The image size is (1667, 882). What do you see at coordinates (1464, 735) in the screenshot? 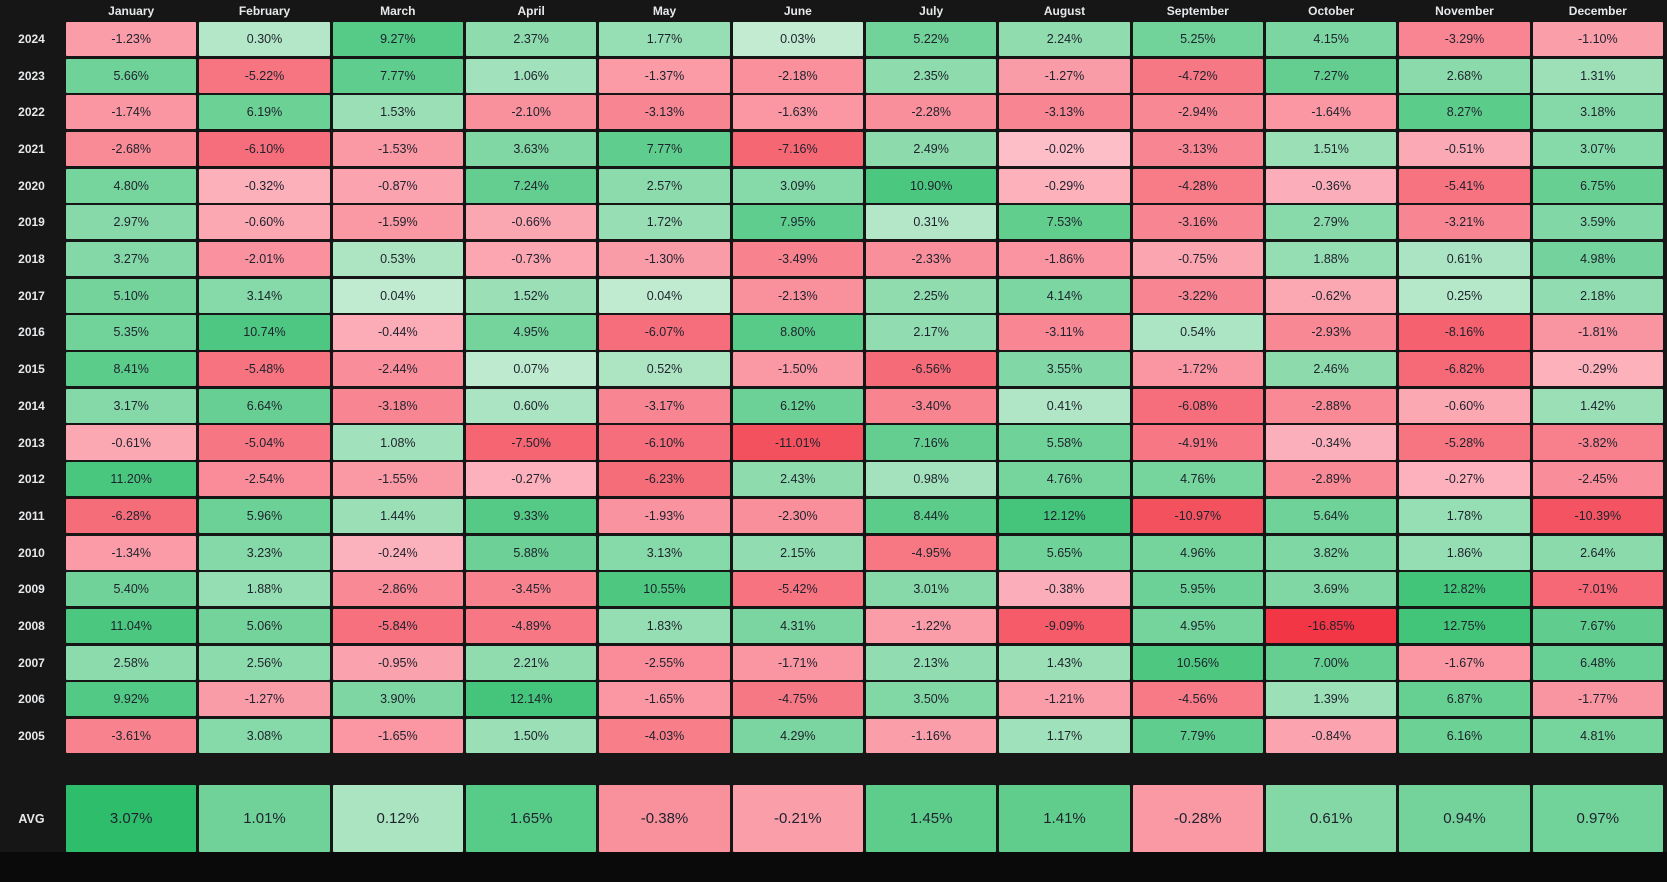
I see `return-cell: 6.16%` at bounding box center [1464, 735].